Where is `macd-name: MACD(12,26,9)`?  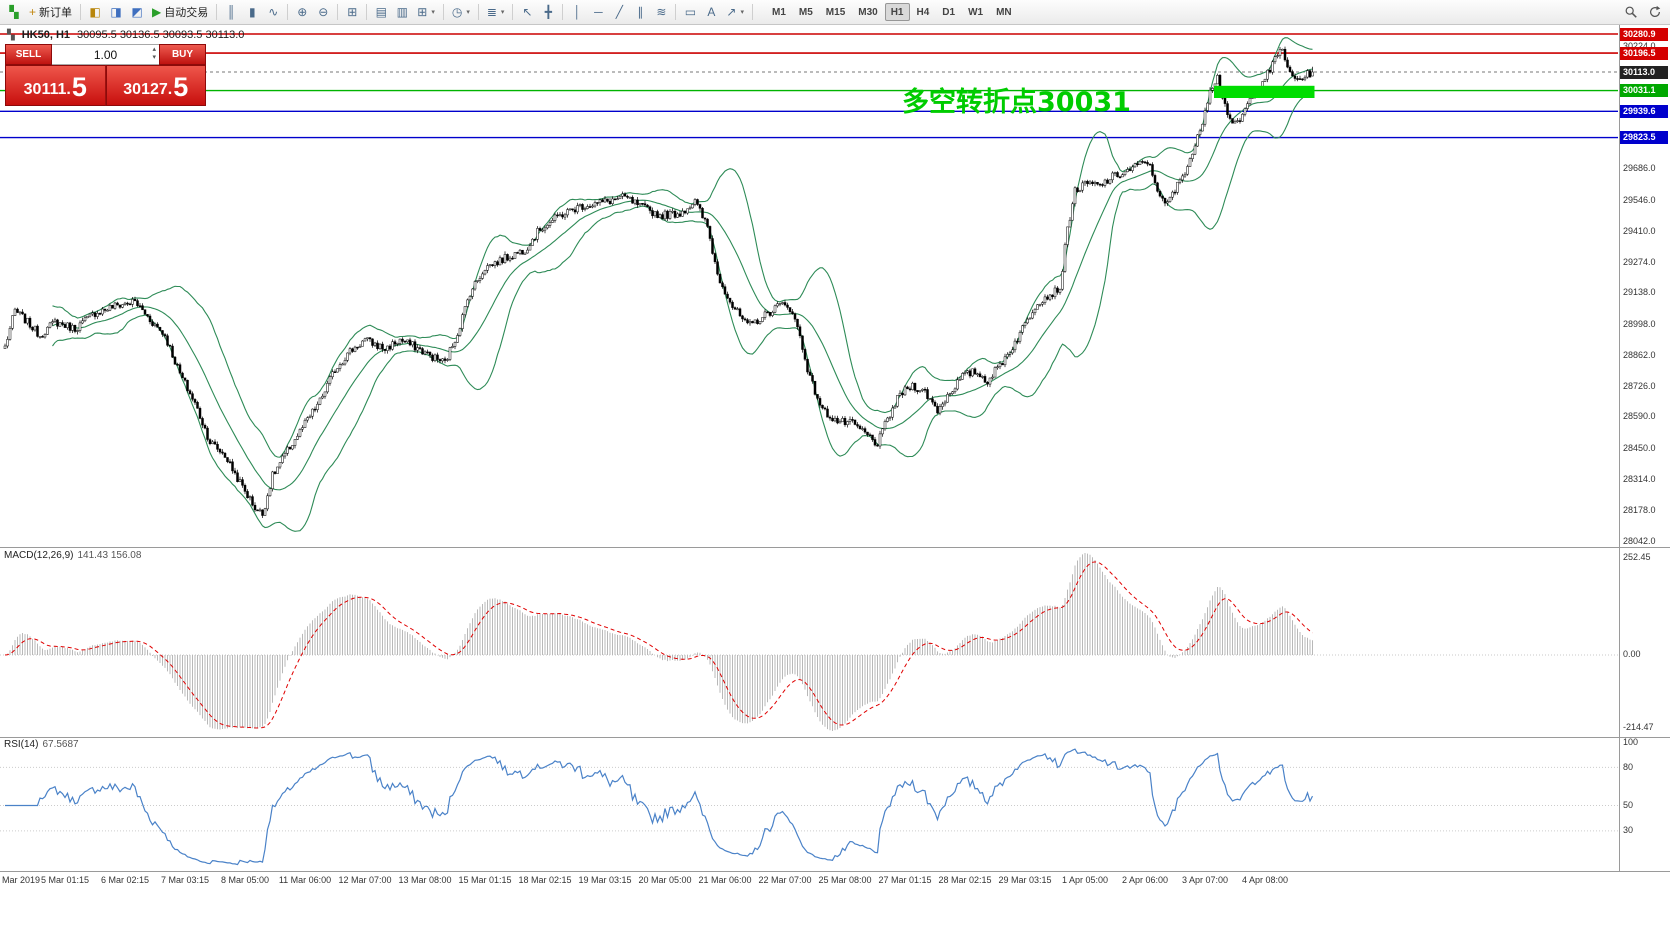
macd-name: MACD(12,26,9) is located at coordinates (39, 555).